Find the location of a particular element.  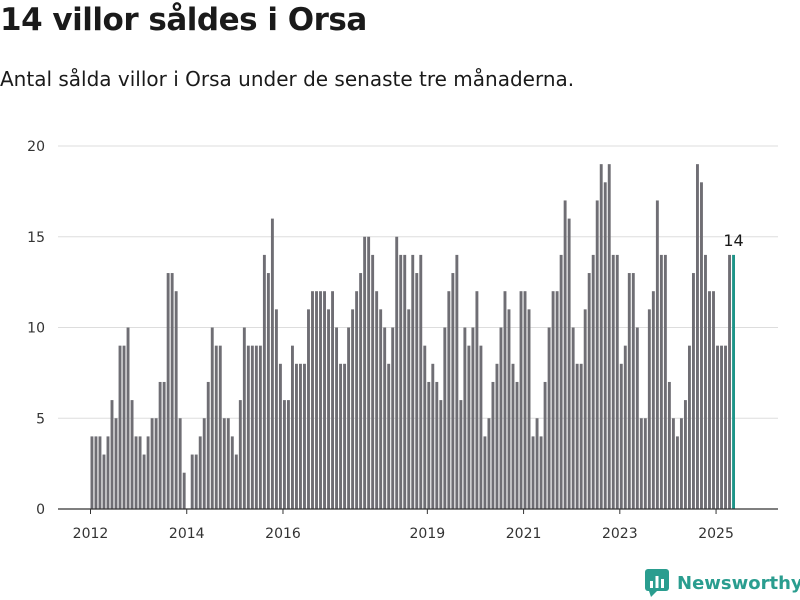

x-tick-label: 2021 is located at coordinates (524, 534).